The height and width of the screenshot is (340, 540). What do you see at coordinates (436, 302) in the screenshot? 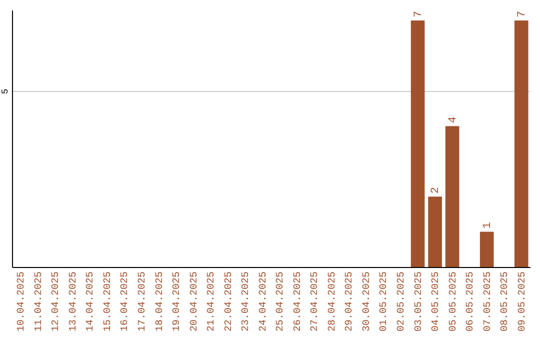
I see `x-tick-label: 04.05.2025` at bounding box center [436, 302].